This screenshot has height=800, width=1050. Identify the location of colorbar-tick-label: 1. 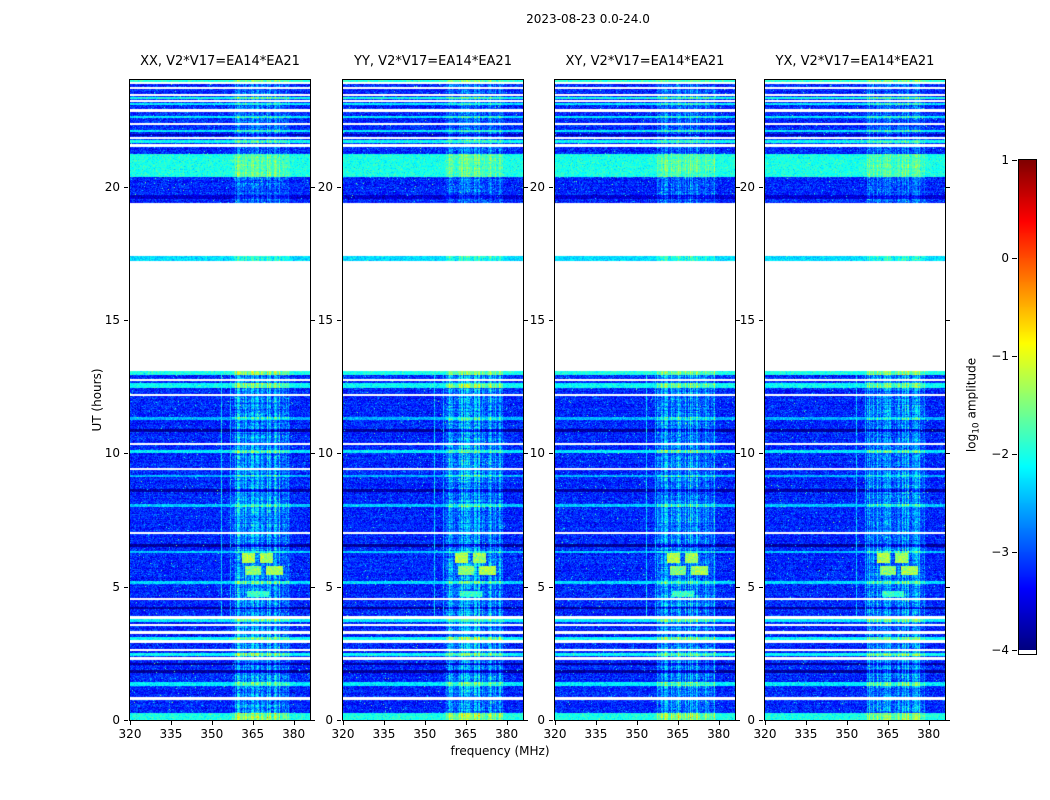
(1005, 160).